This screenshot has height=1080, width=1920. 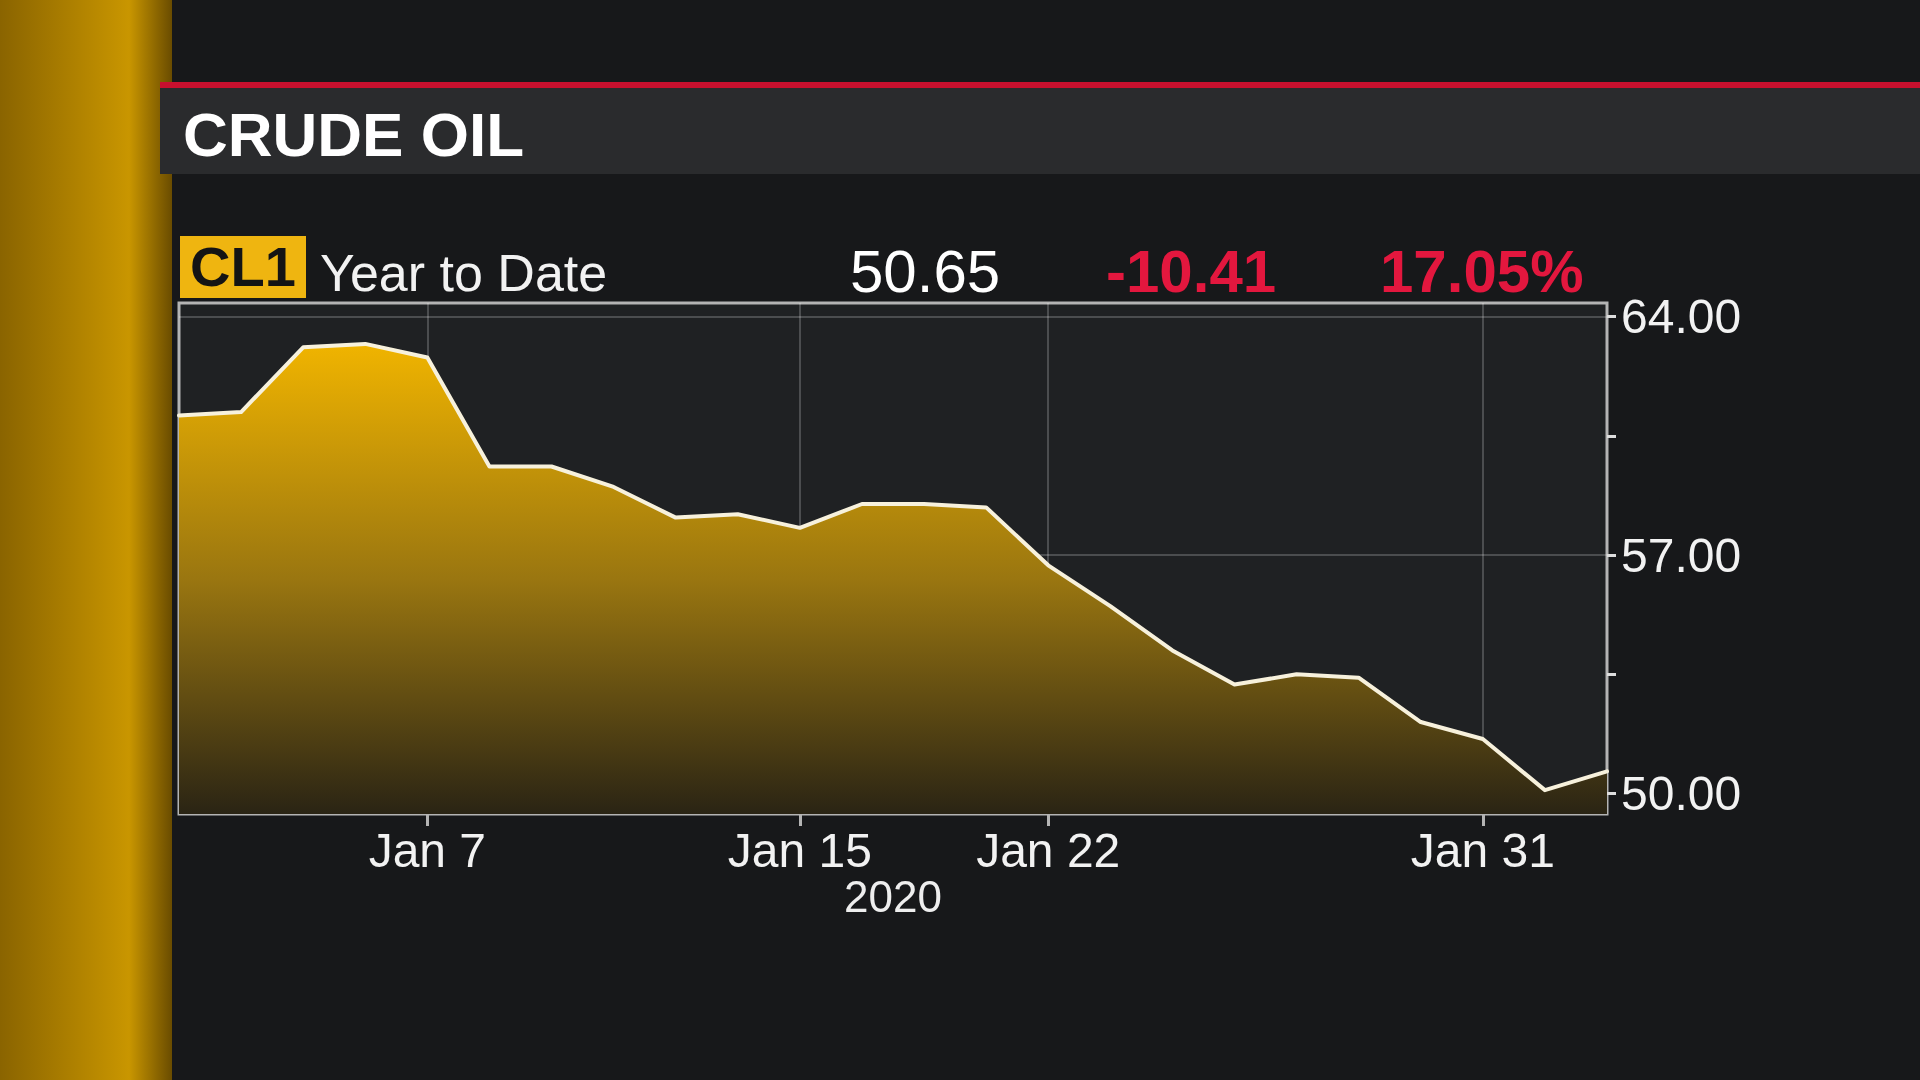 I want to click on x-tick-label: Jan 31, so click(x=1482, y=850).